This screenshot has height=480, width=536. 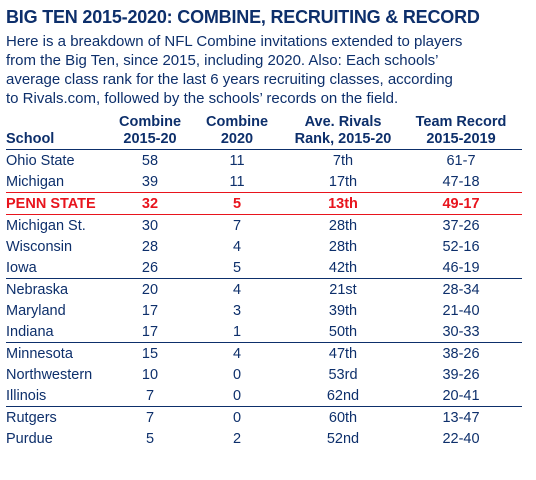 I want to click on cell-combine-2015-20: 39, so click(x=150, y=182).